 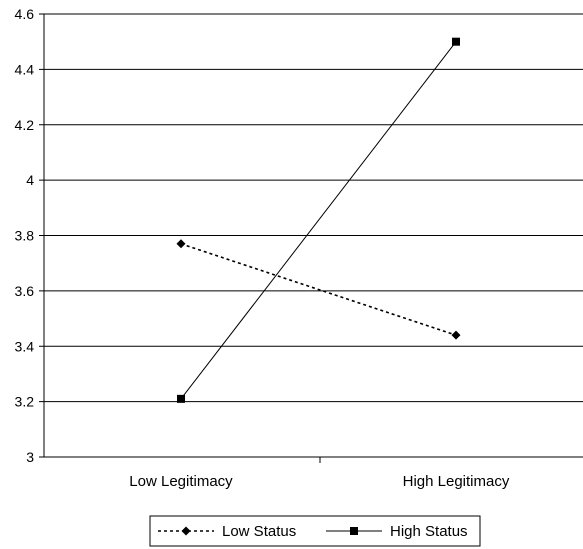 What do you see at coordinates (30, 457) in the screenshot?
I see `y-tick-label: 3` at bounding box center [30, 457].